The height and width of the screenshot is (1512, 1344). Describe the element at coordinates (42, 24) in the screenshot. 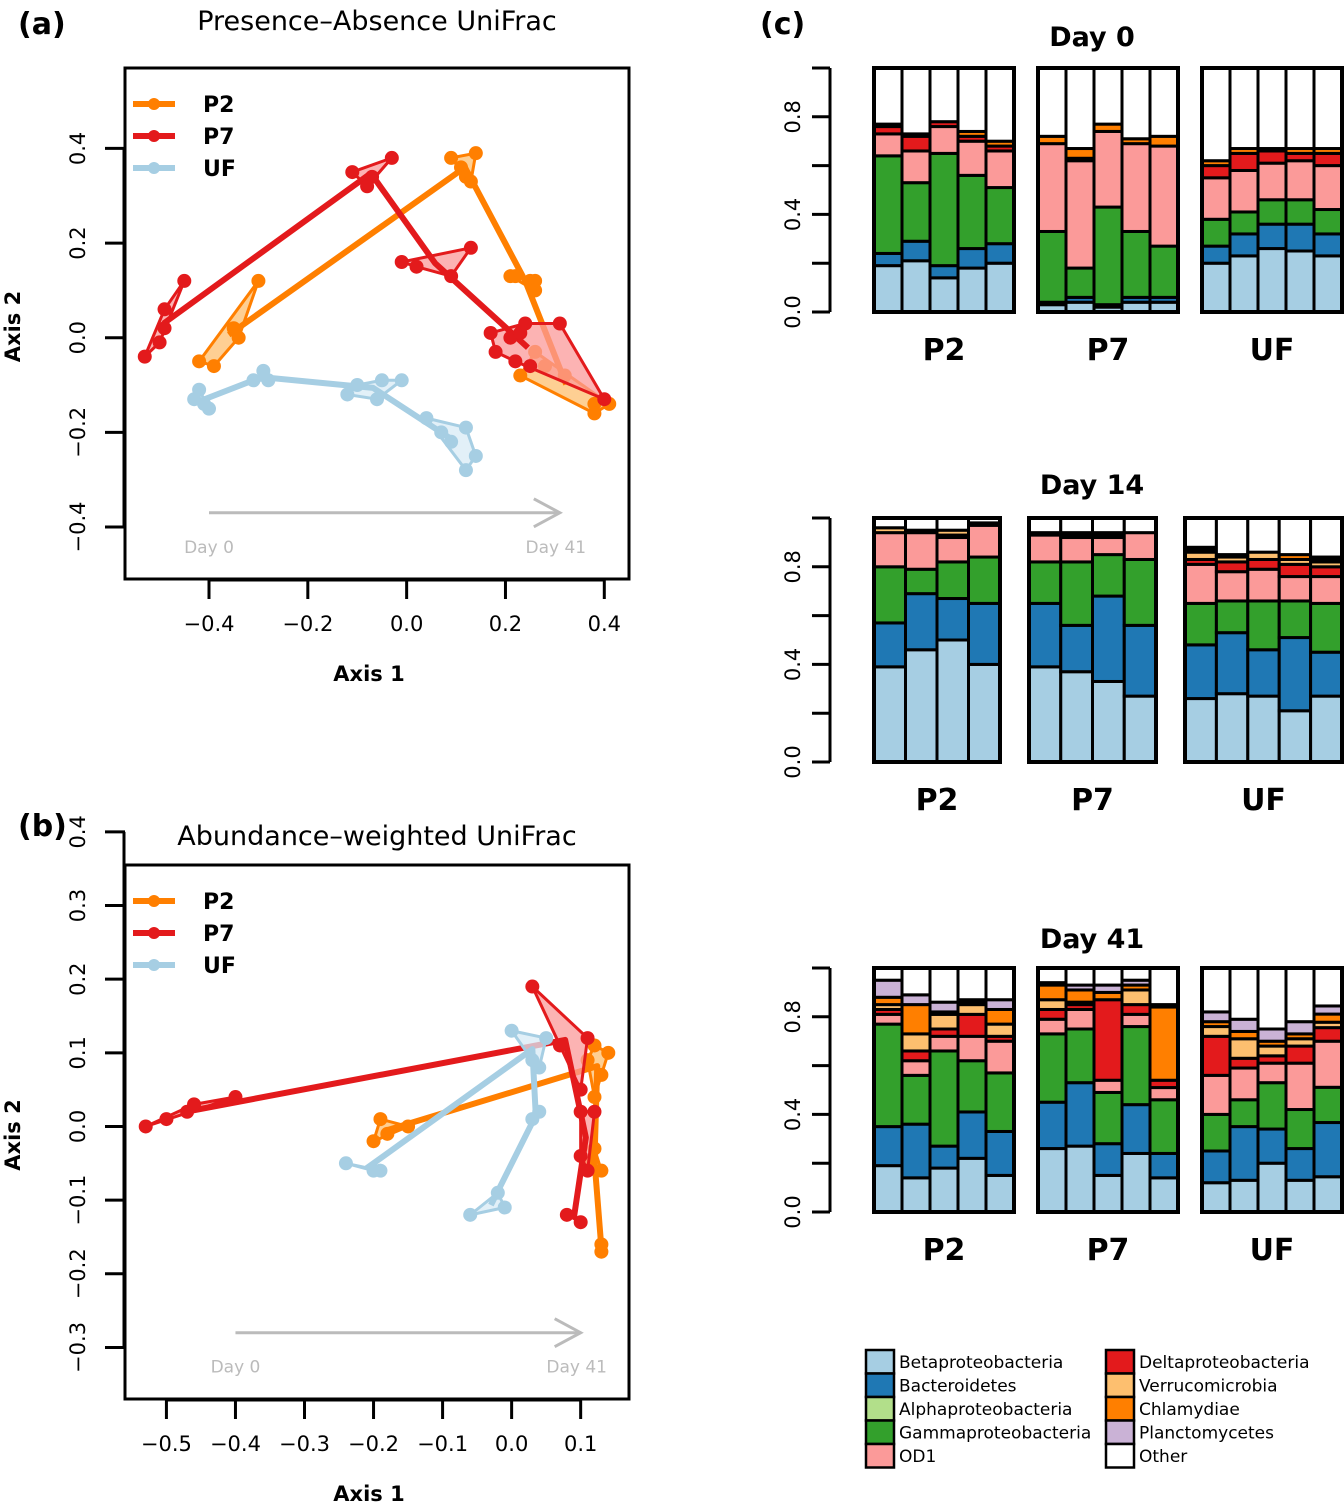

I see `panel-label-a: (a)` at that location.